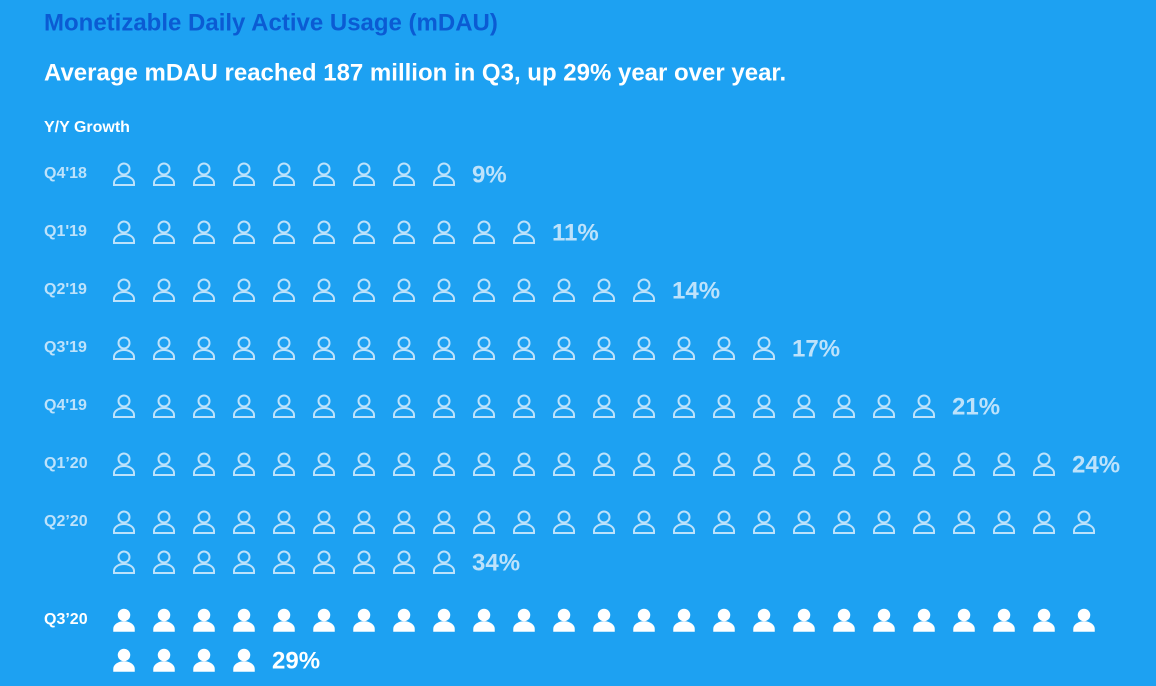 This screenshot has height=686, width=1156. Describe the element at coordinates (65, 231) in the screenshot. I see `category-label: Q1'19` at that location.